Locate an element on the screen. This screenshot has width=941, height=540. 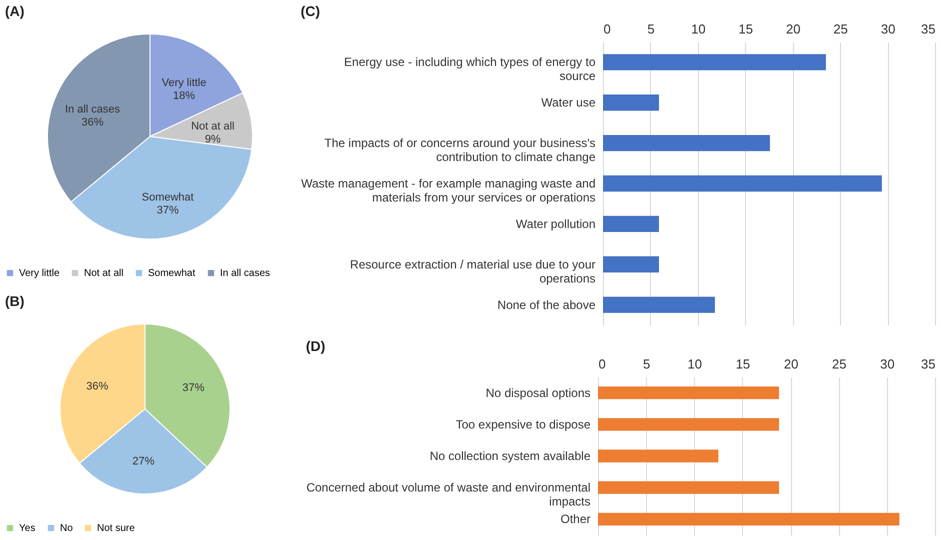
y-tick-label: Resource extraction / material use due to your operations is located at coordinates (473, 271).